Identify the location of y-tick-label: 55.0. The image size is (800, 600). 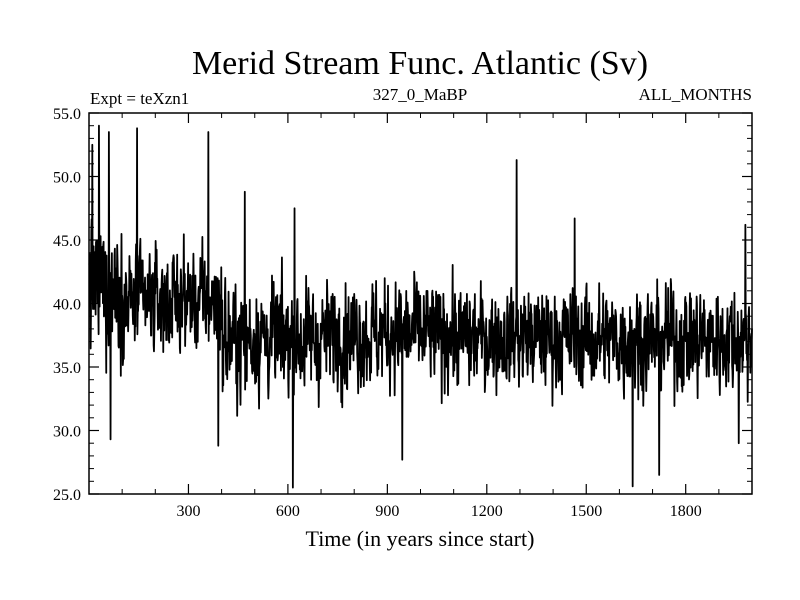
(67, 114).